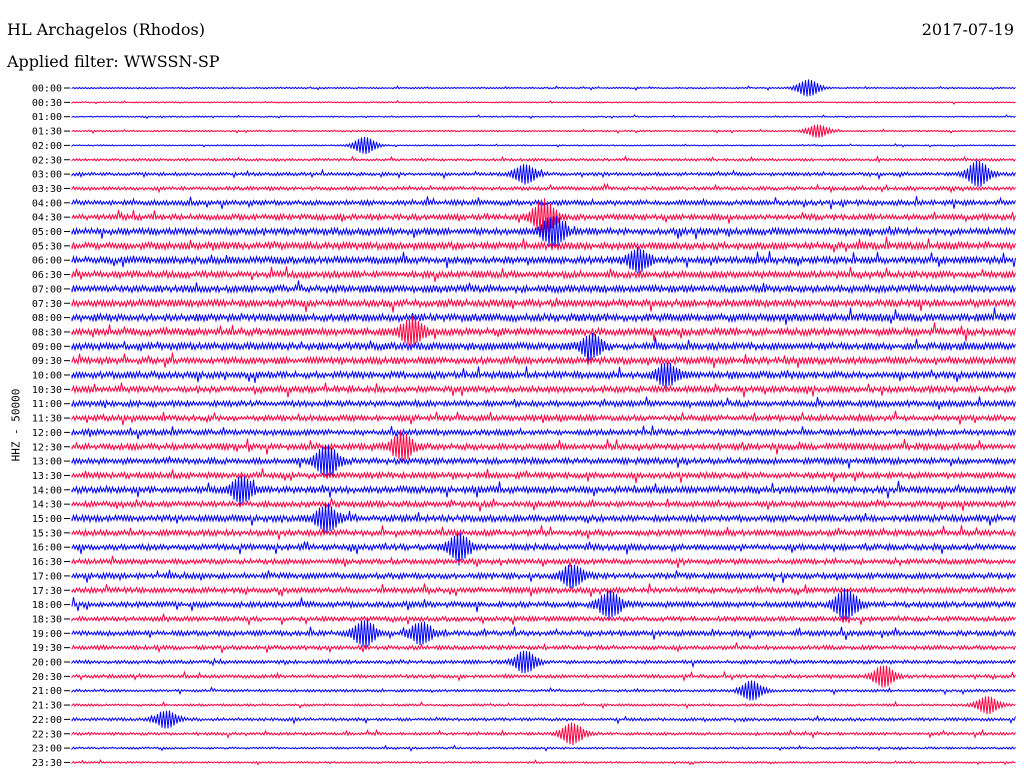 Image resolution: width=1024 pixels, height=780 pixels. I want to click on tick-label: 00:00, so click(47, 89).